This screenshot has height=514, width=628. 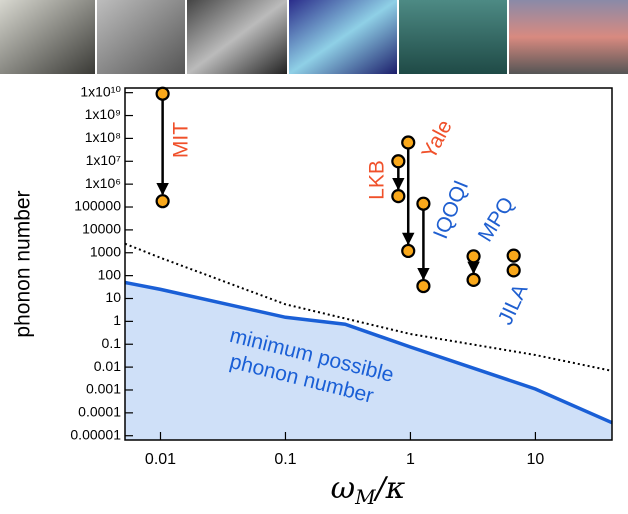 I want to click on y-tick-label: 10000, so click(x=101, y=229).